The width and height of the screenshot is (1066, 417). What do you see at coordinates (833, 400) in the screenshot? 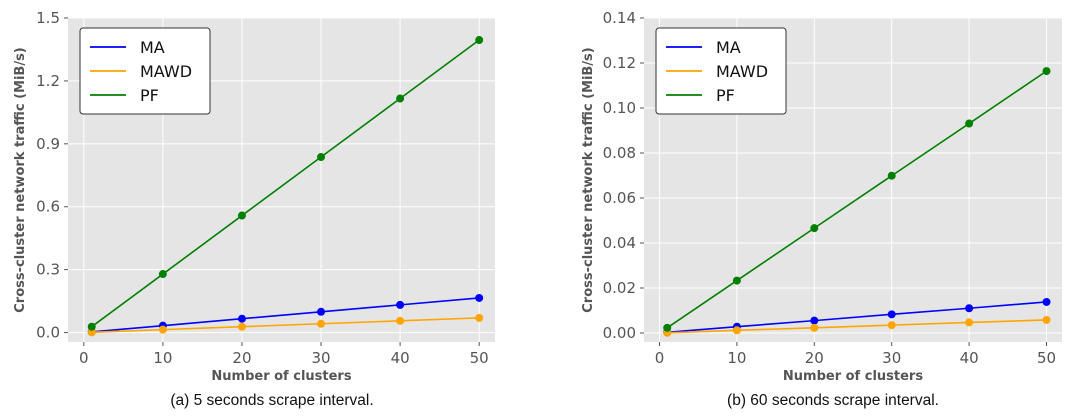
I see `chart-caption: (b) 60 seconds scrape interval.` at bounding box center [833, 400].